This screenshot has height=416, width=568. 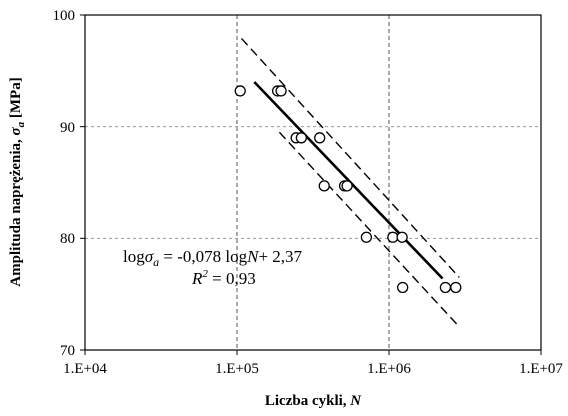 What do you see at coordinates (213, 258) in the screenshot?
I see `regression-equation: logσa = -0,078 logN+ 2,37` at bounding box center [213, 258].